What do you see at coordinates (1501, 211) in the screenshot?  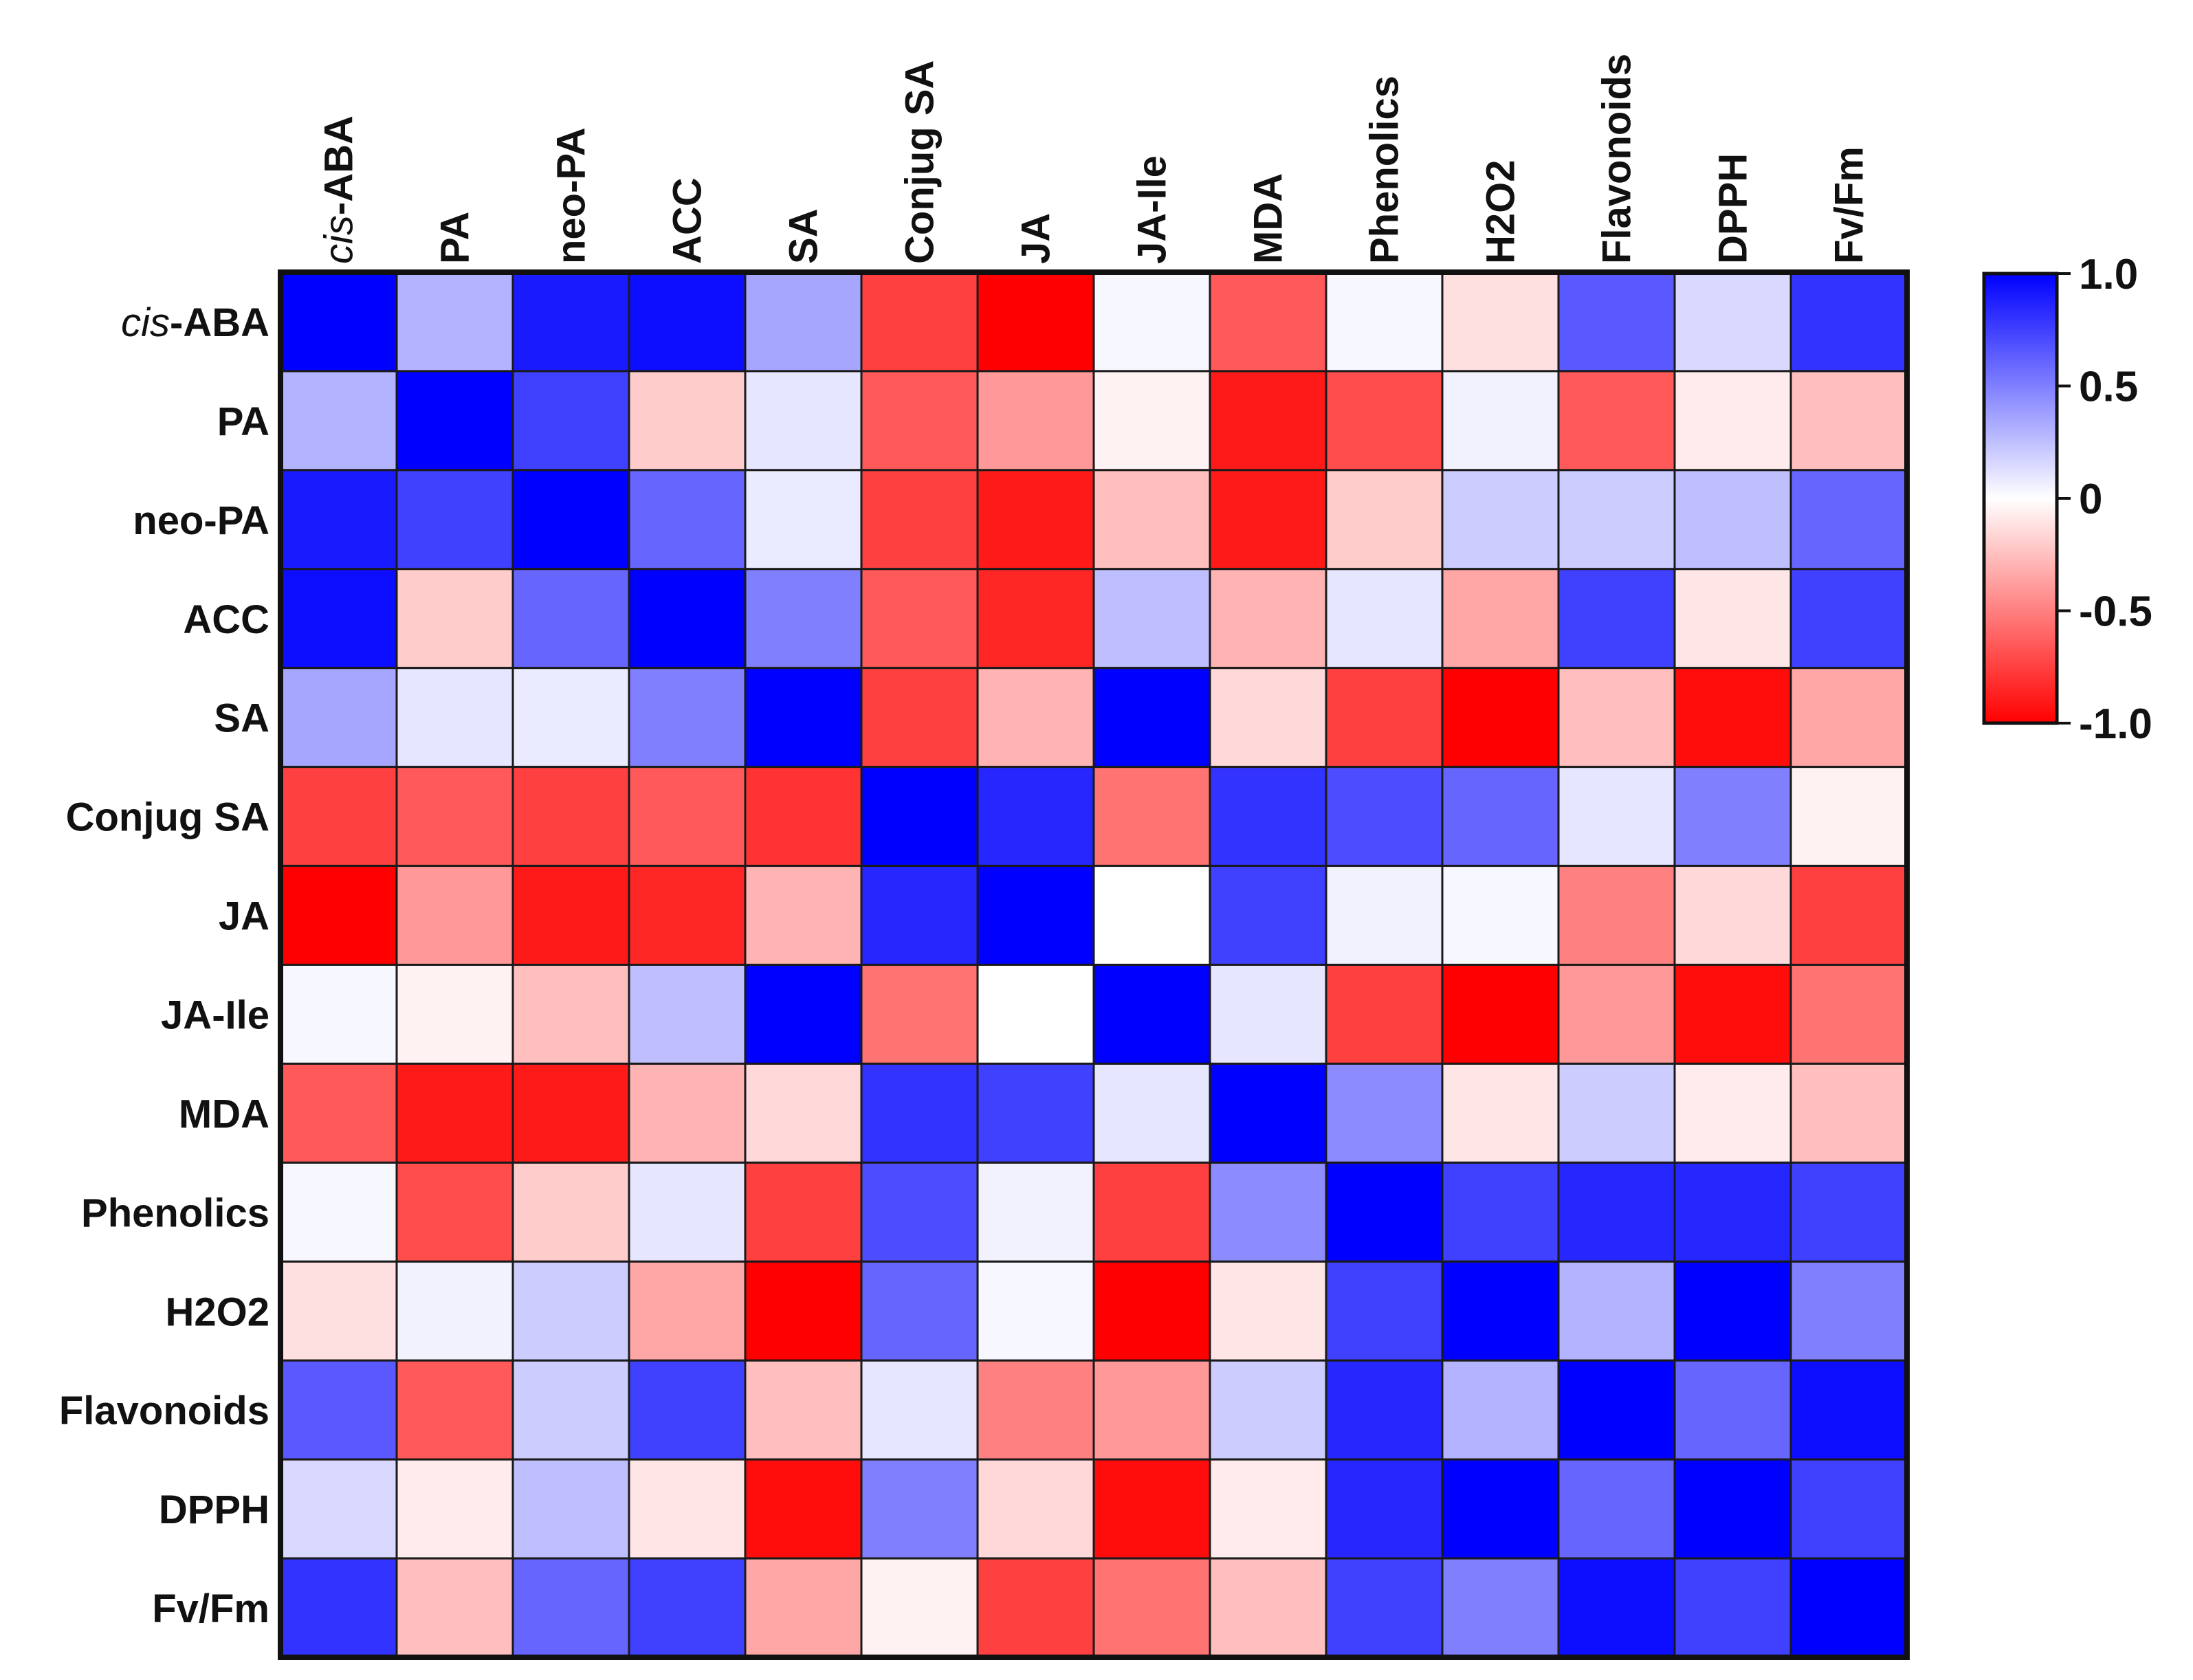 I see `column-label: H2O2` at bounding box center [1501, 211].